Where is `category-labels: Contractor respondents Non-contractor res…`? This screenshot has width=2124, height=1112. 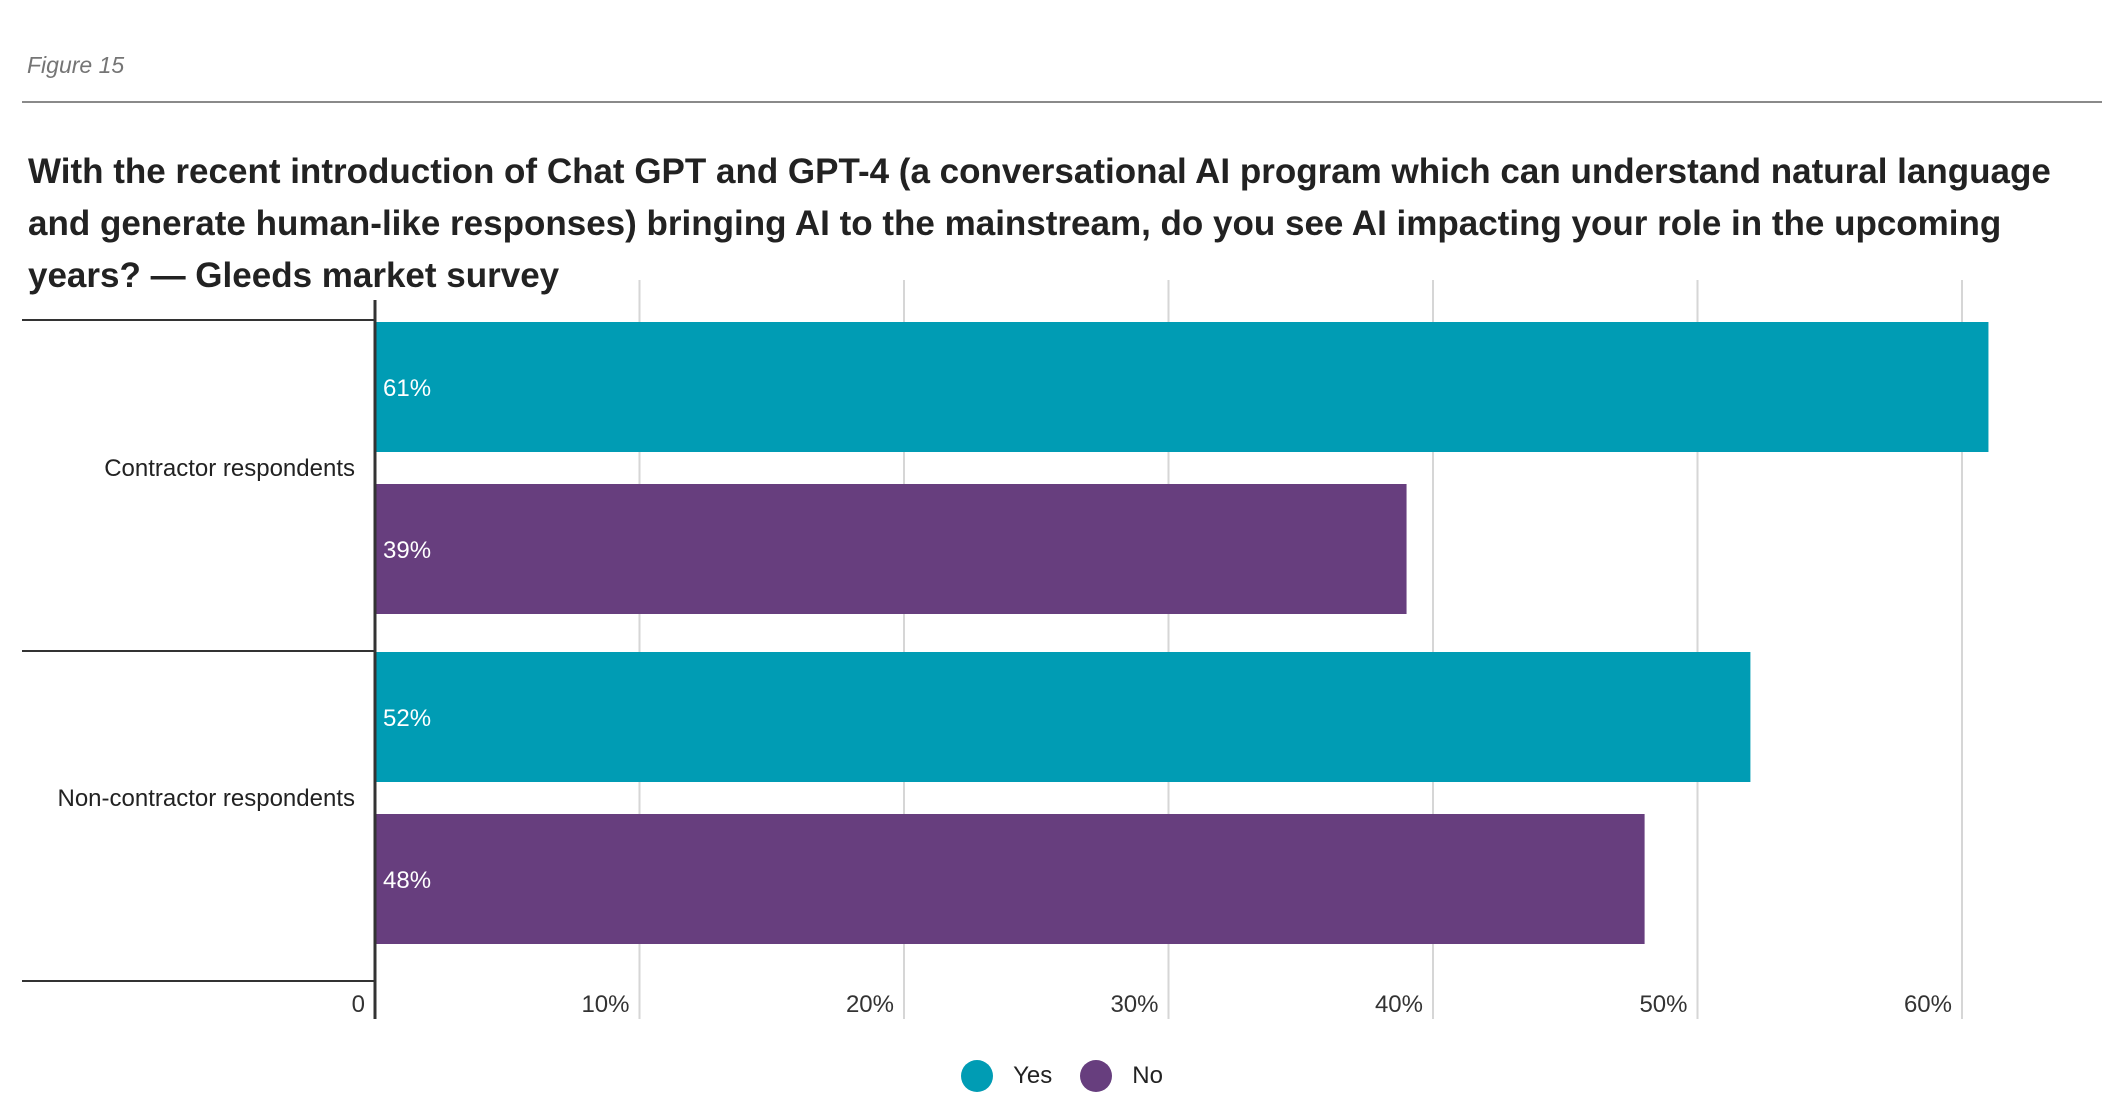 category-labels: Contractor respondents Non-contractor res… is located at coordinates (207, 633).